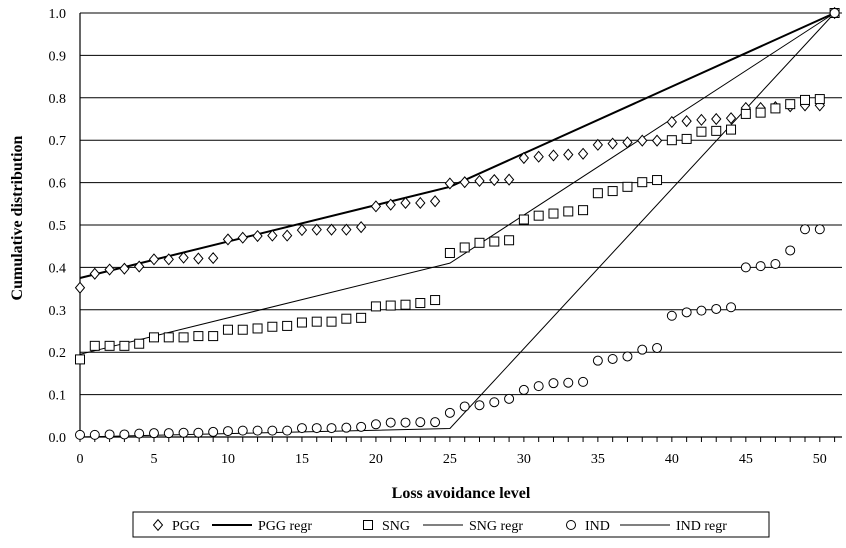  What do you see at coordinates (58, 56) in the screenshot?
I see `y-tick-label: 0.9` at bounding box center [58, 56].